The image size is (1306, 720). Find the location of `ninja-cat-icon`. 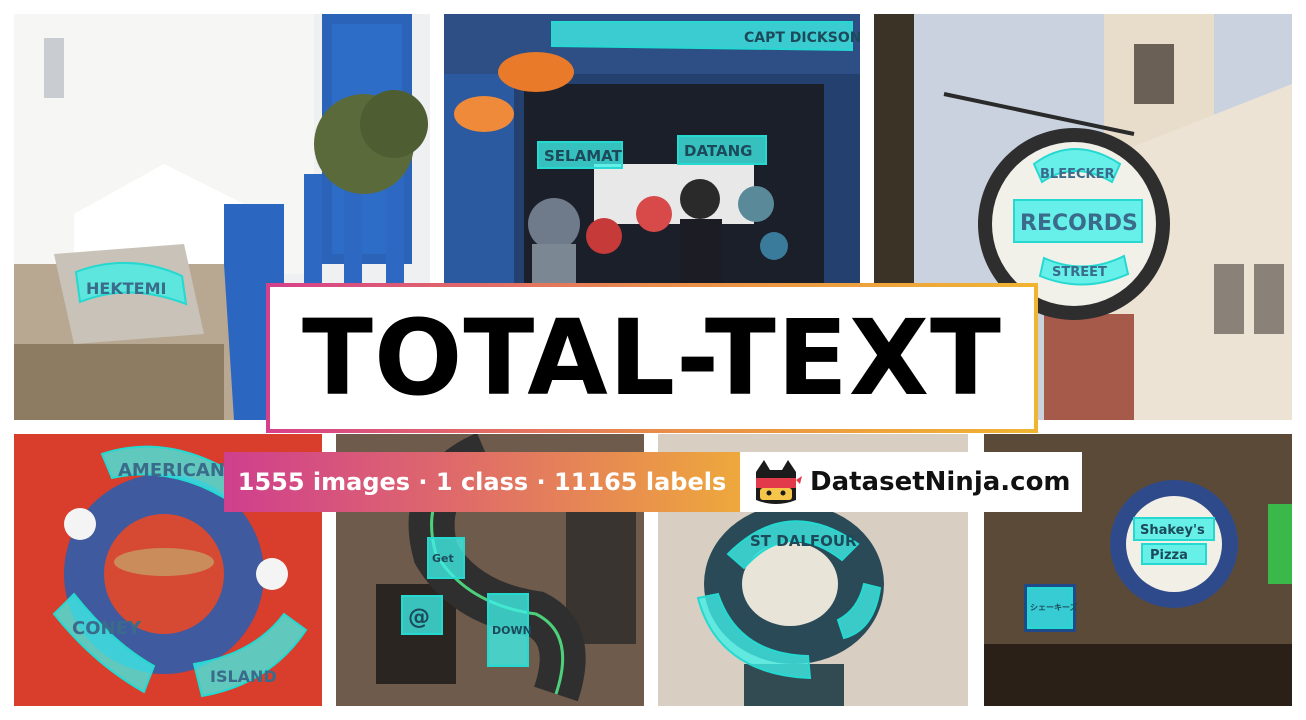

ninja-cat-icon is located at coordinates (779, 482).